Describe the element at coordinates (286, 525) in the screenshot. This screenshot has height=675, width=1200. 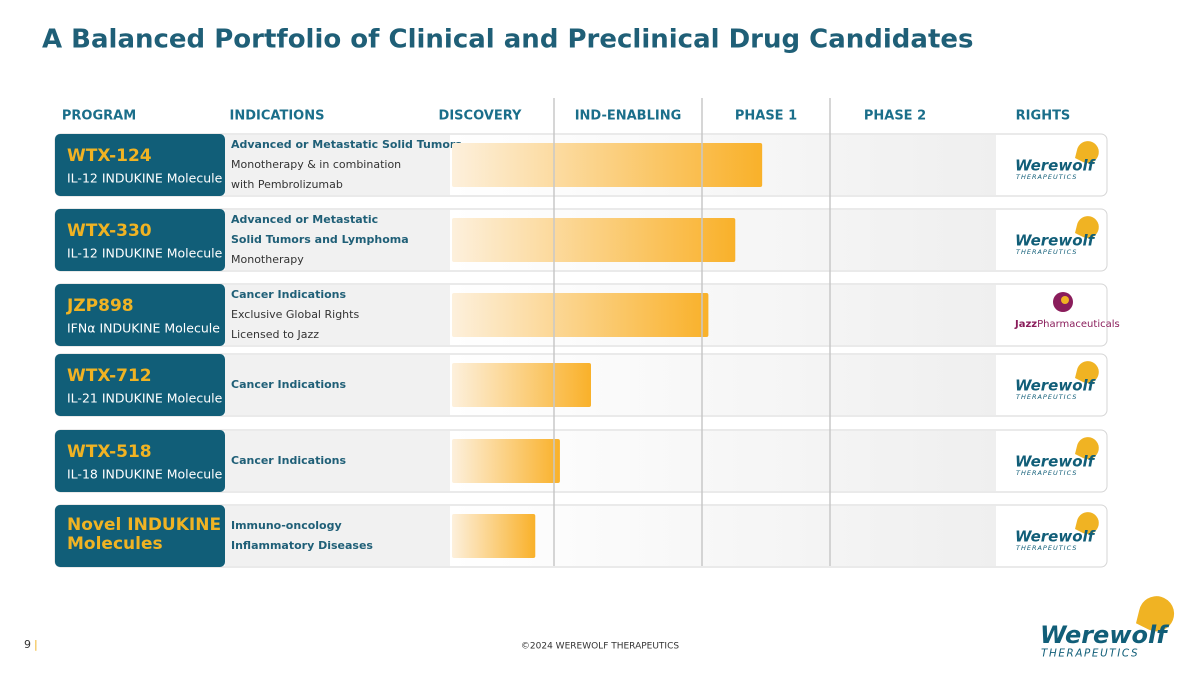
I see `indication: Immuno-oncology` at that location.